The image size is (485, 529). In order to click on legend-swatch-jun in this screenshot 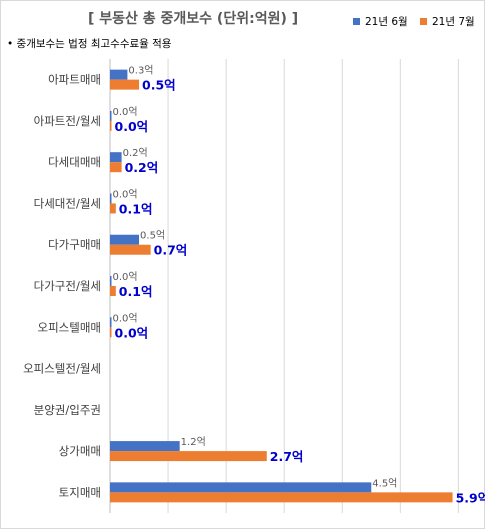, I will do `click(356, 21)`.